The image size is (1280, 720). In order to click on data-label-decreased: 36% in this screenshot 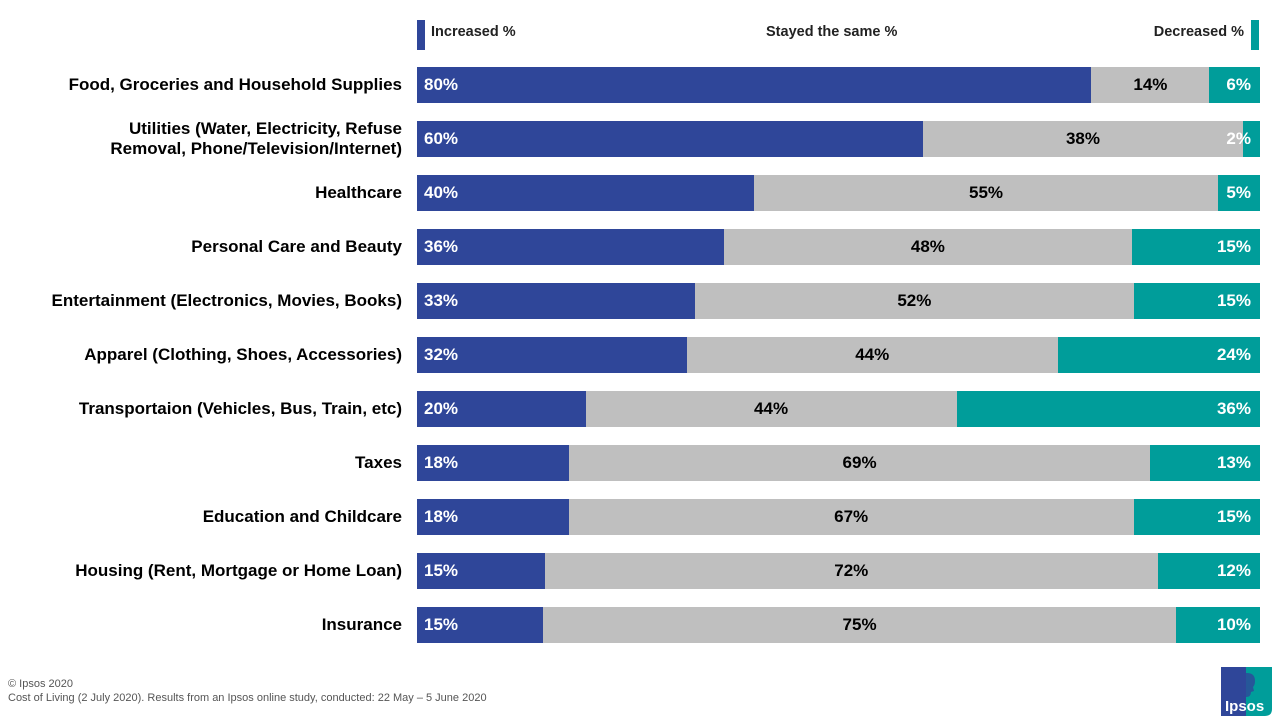, I will do `click(1233, 408)`.